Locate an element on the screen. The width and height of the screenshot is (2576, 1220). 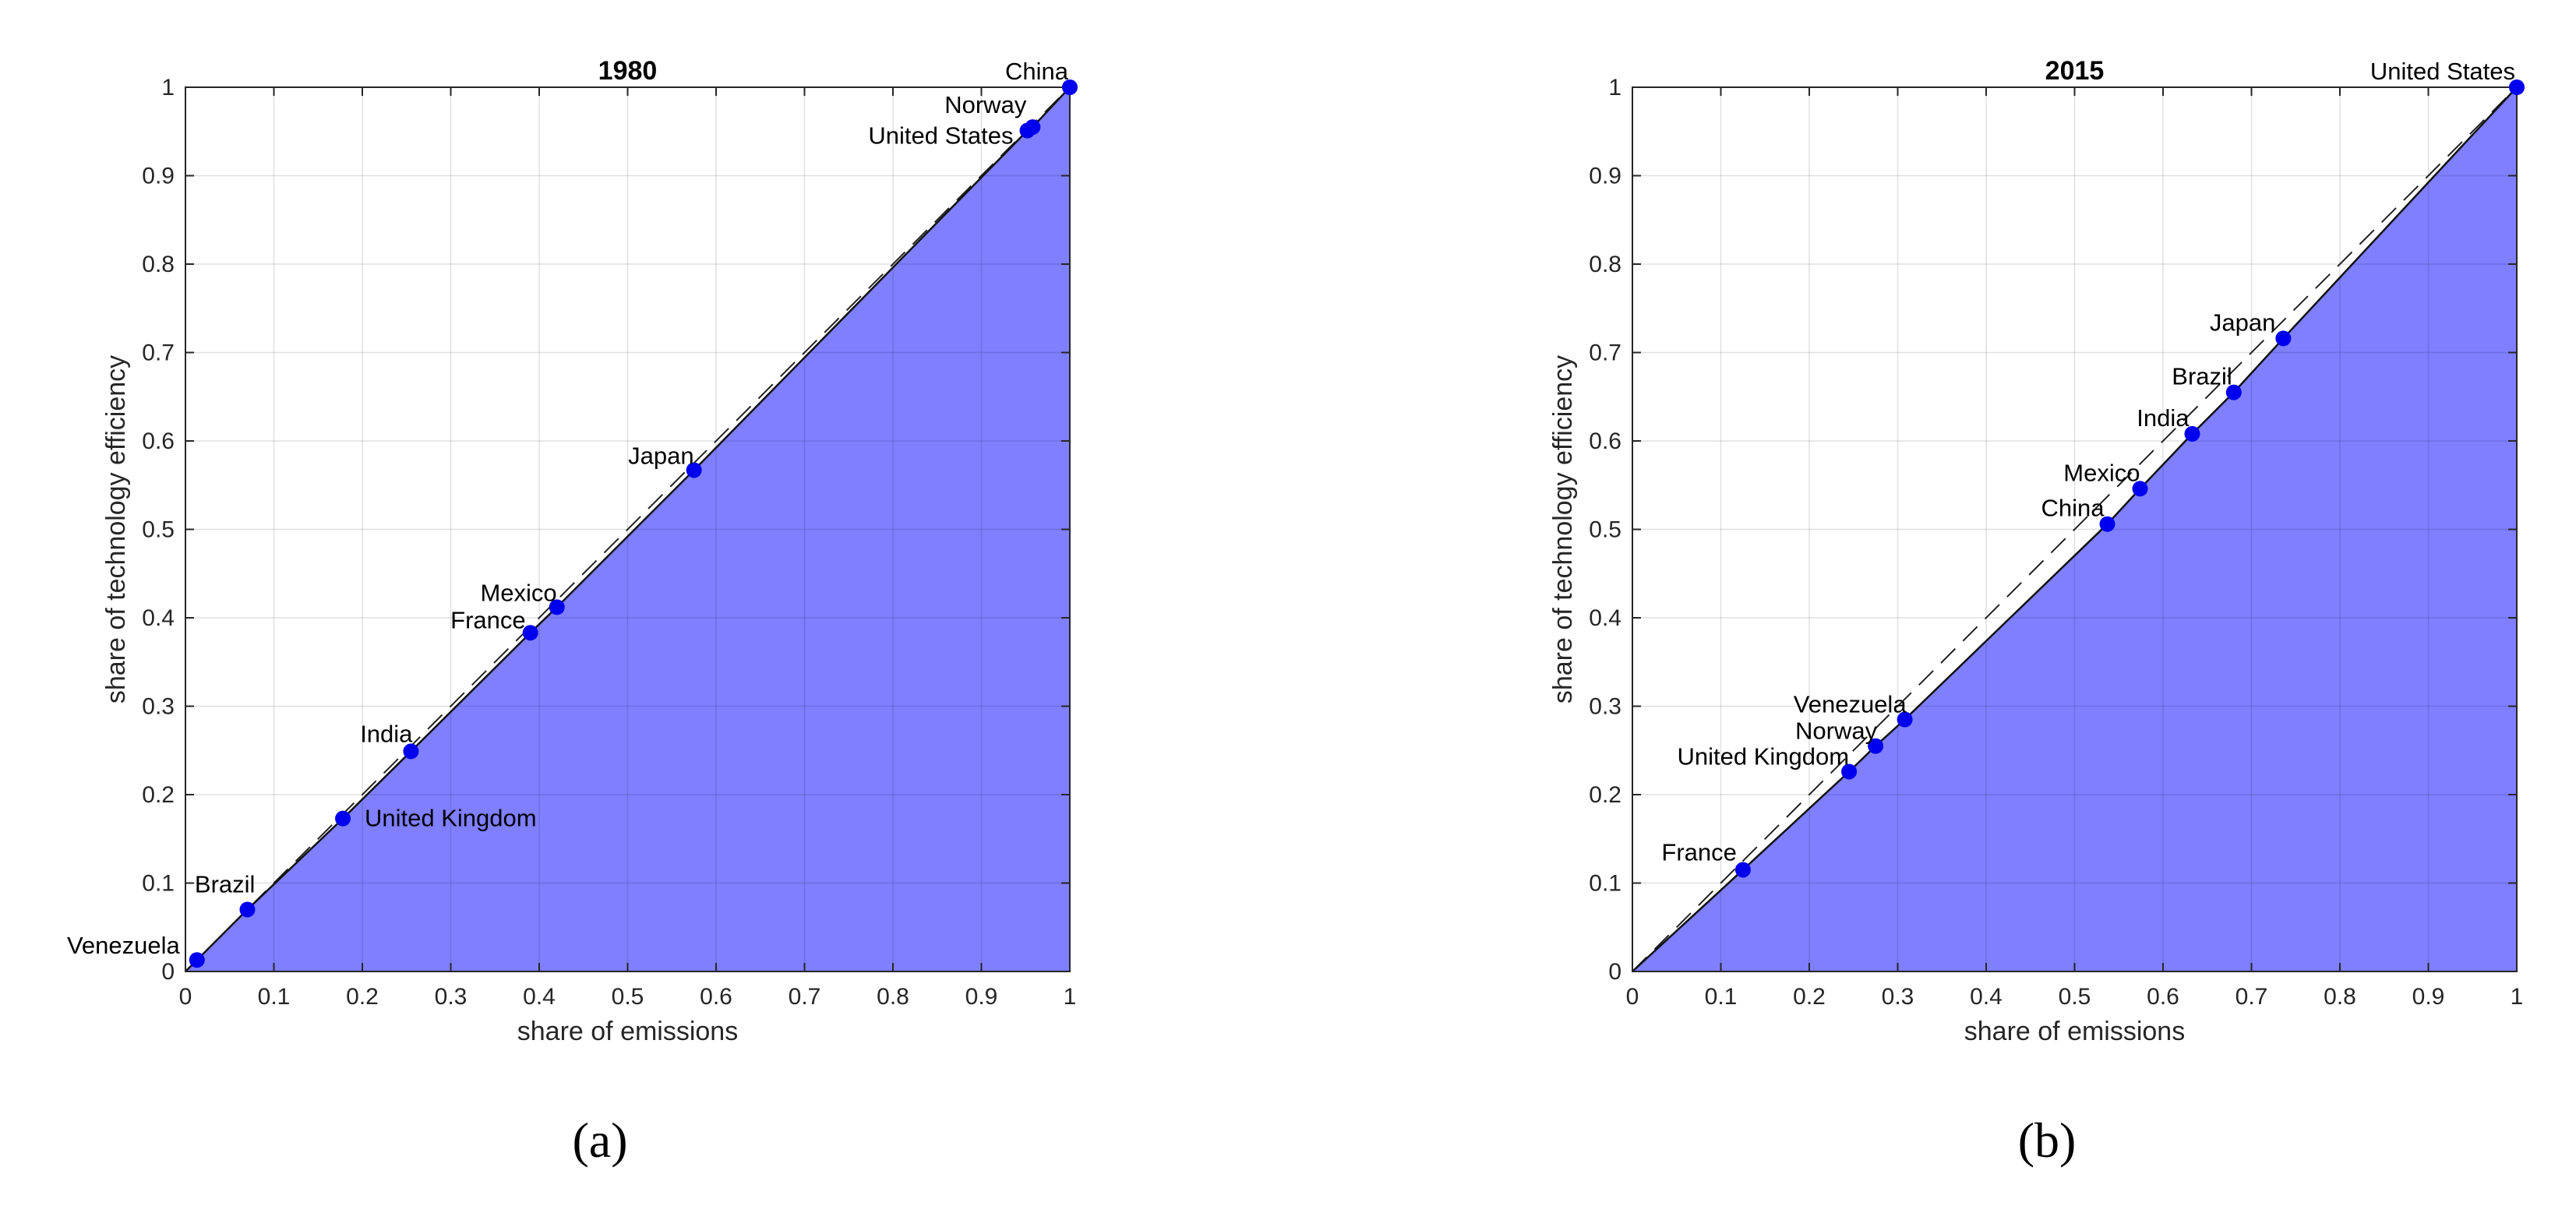
panel-label: (b) is located at coordinates (2047, 1140).